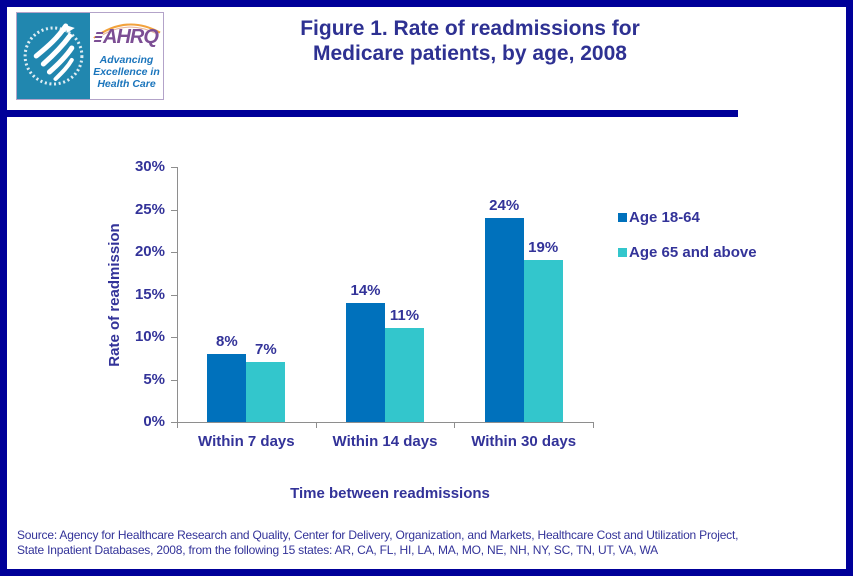  I want to click on y-tick-label: 25%, so click(149, 209).